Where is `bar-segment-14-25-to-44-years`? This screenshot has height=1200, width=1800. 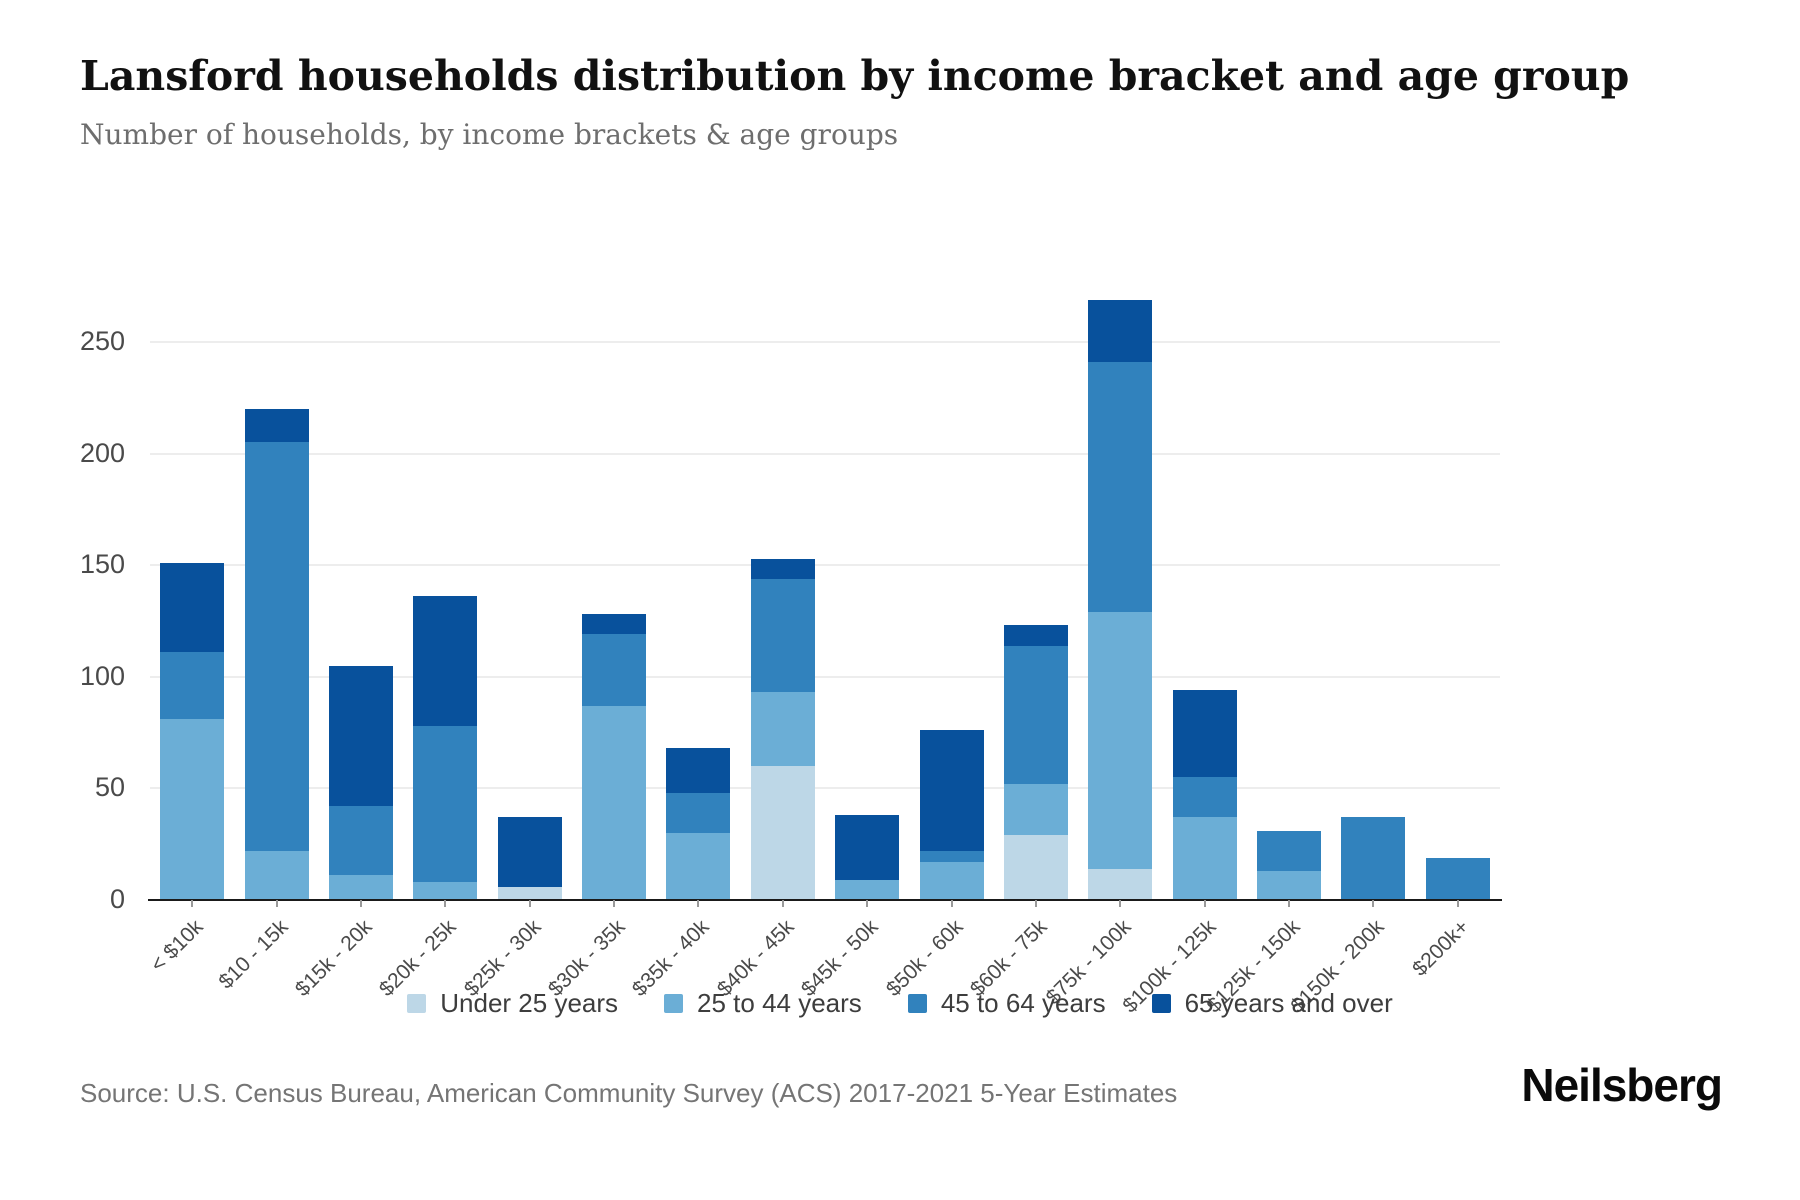 bar-segment-14-25-to-44-years is located at coordinates (1289, 885).